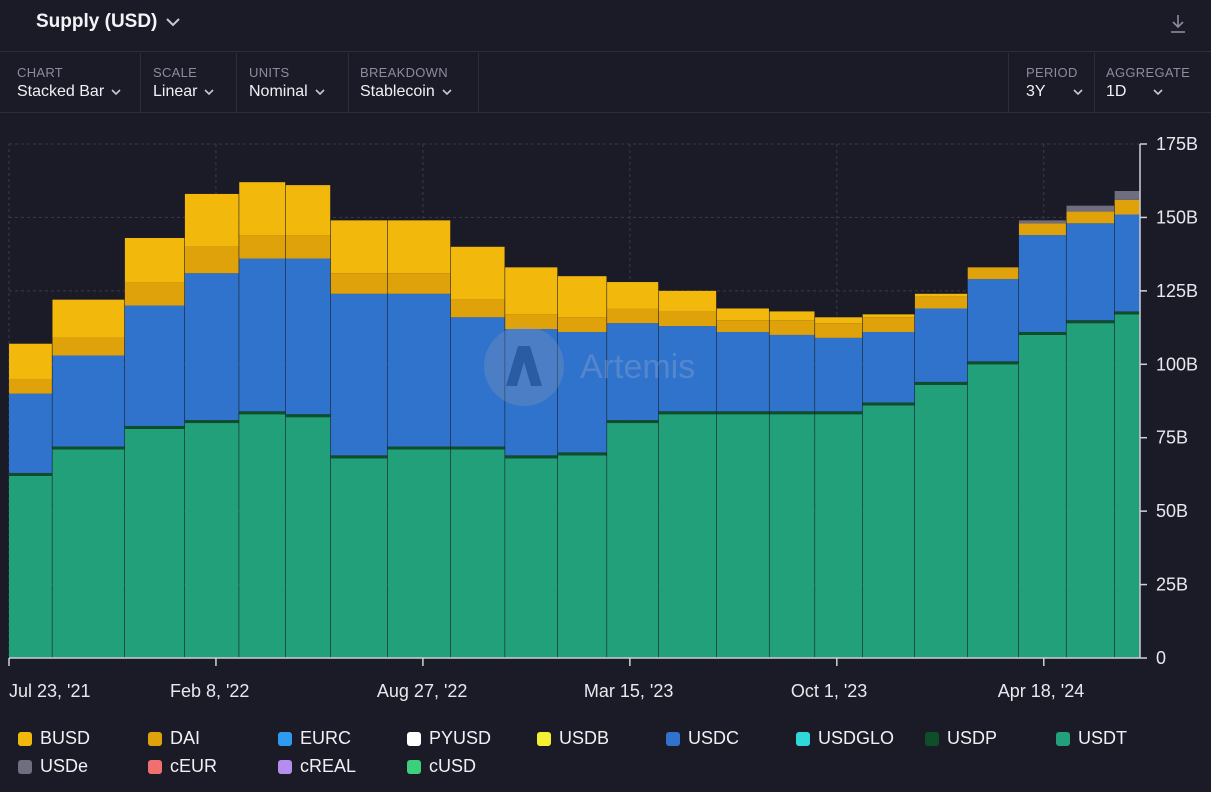 Image resolution: width=1211 pixels, height=792 pixels. I want to click on legend-item-usdt: USDT, so click(1091, 738).